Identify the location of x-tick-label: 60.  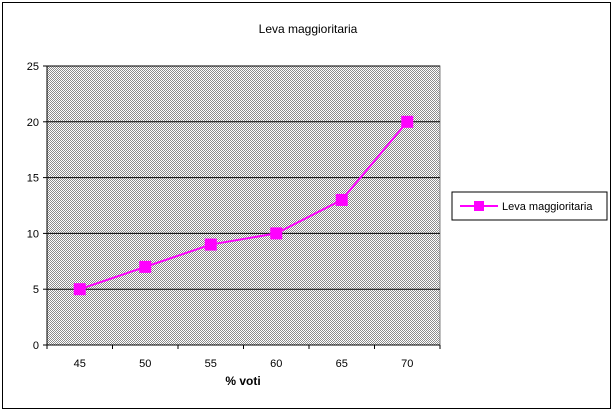
(276, 364).